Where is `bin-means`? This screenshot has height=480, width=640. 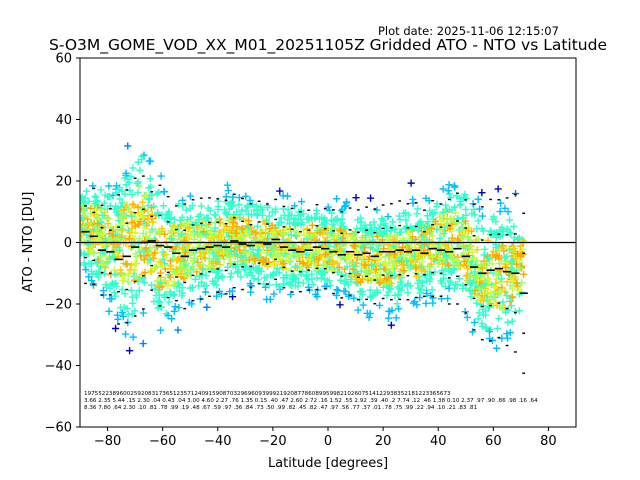
bin-means is located at coordinates (304, 262).